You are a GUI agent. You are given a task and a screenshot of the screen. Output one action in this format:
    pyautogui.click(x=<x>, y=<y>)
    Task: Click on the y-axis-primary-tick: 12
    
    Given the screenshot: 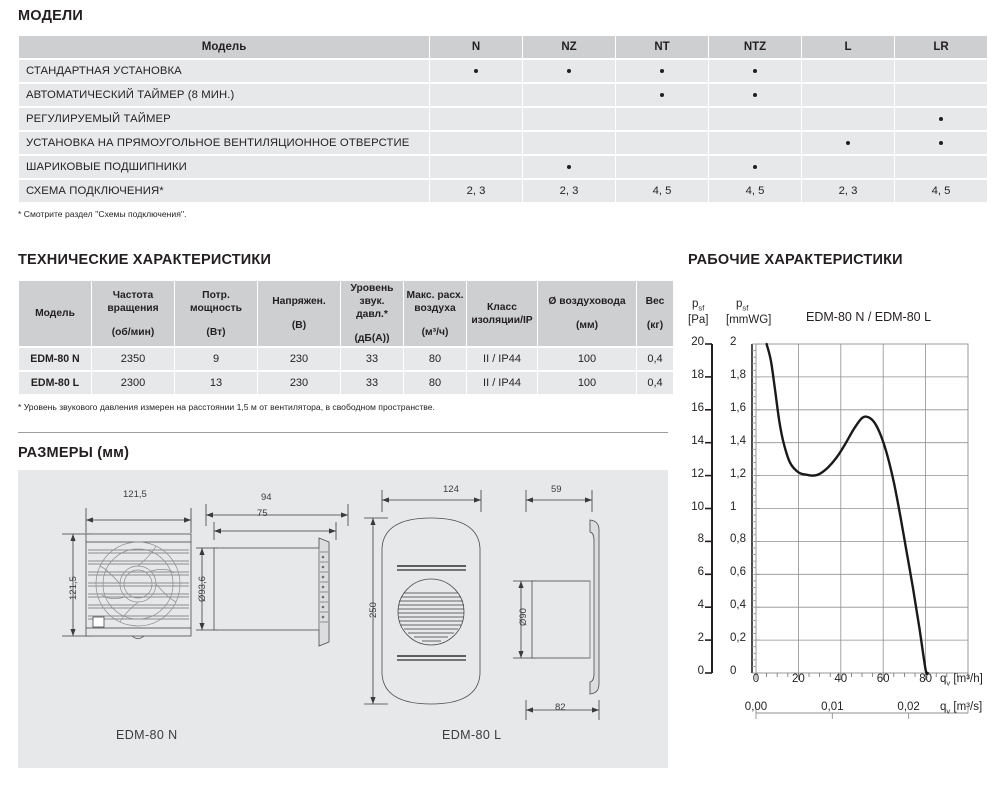 What is the action you would take?
    pyautogui.click(x=697, y=473)
    